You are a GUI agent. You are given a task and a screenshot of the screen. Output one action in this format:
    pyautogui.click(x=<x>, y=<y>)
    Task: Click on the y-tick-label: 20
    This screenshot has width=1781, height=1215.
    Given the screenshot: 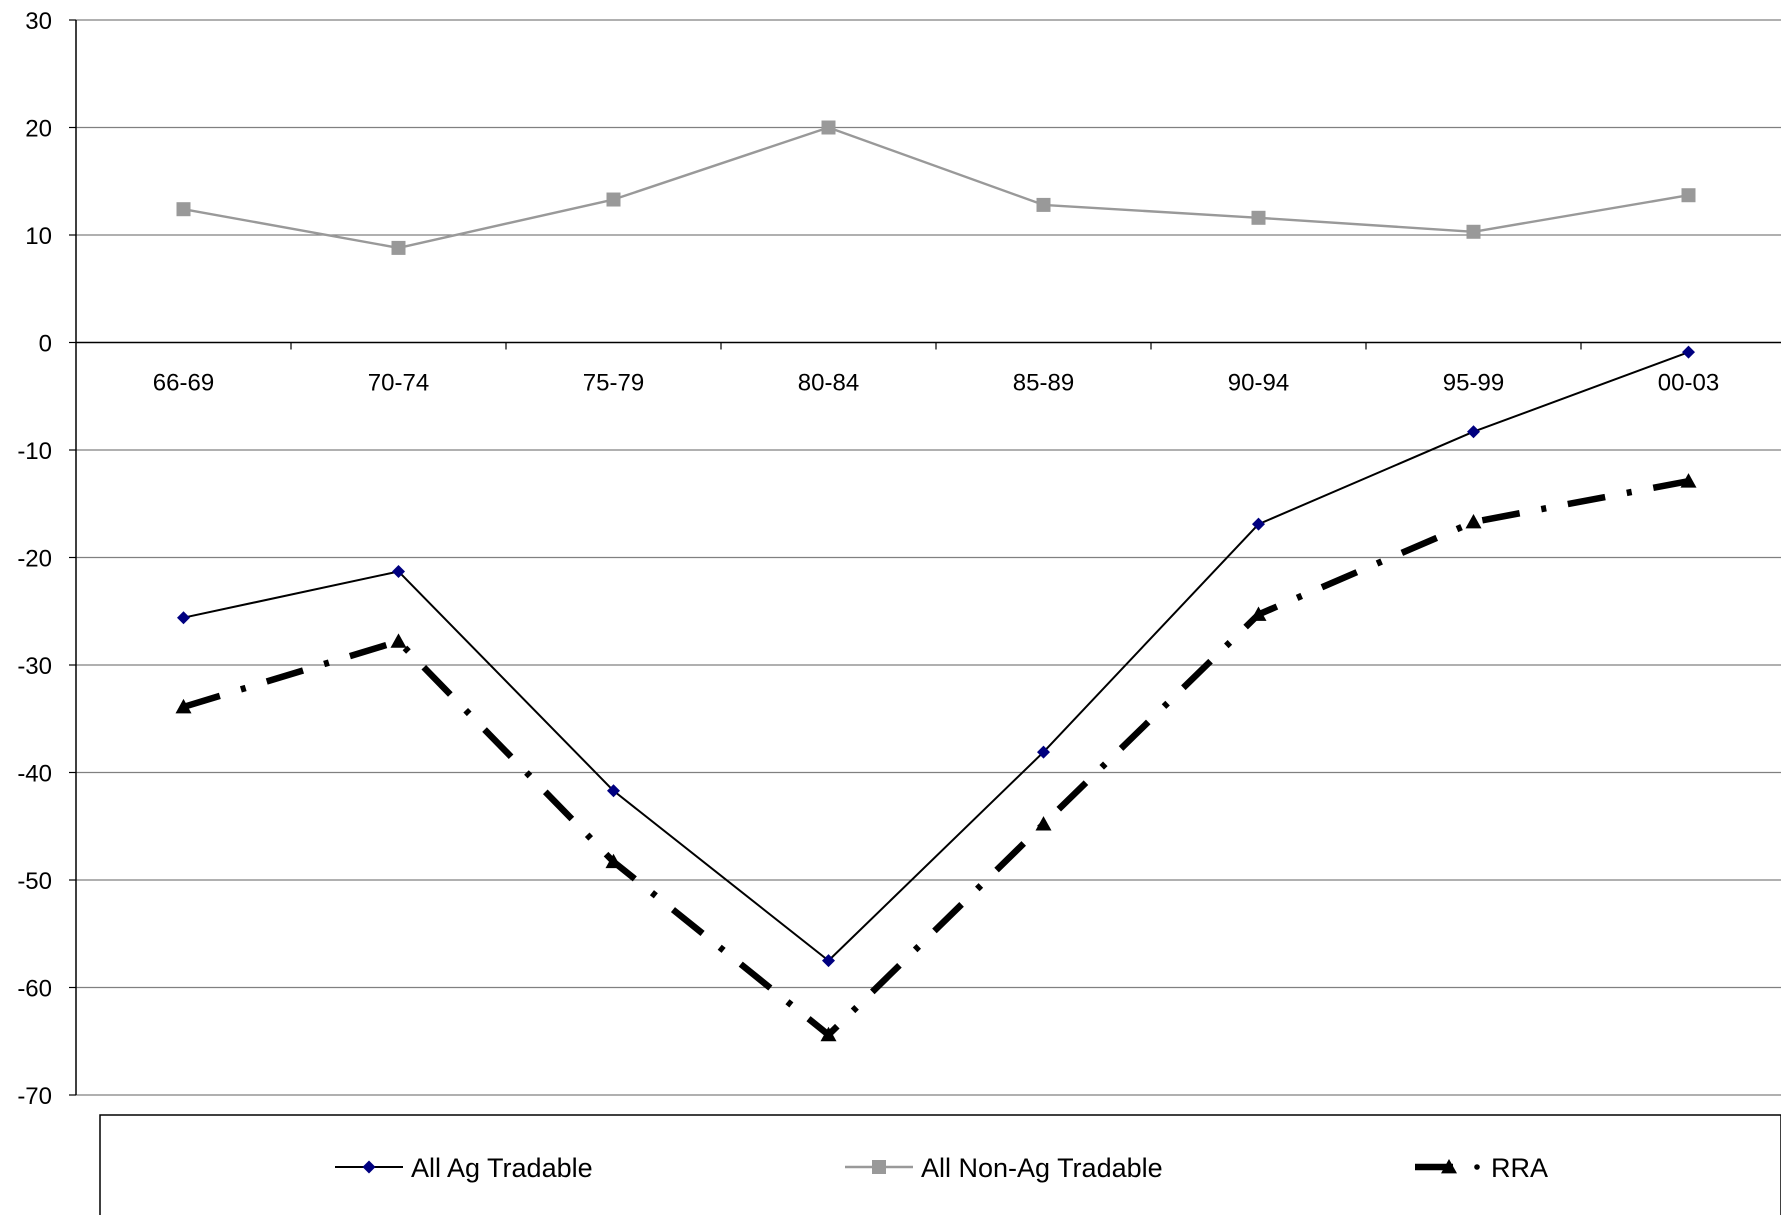 What is the action you would take?
    pyautogui.click(x=38, y=129)
    